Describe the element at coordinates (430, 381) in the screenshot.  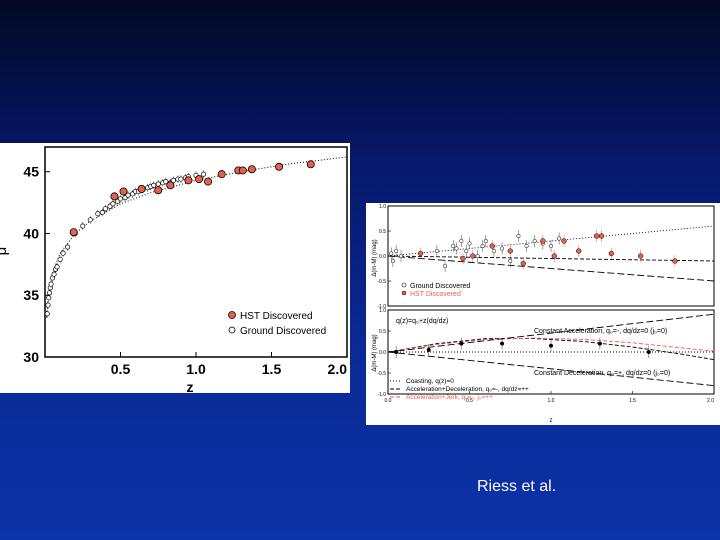
I see `legend-coasting: Coasting, q(z)=0` at that location.